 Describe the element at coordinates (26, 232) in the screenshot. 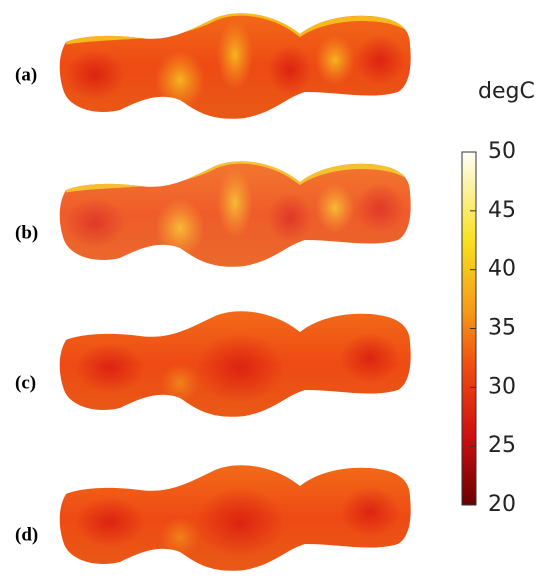

I see `panel-label: (b)` at that location.